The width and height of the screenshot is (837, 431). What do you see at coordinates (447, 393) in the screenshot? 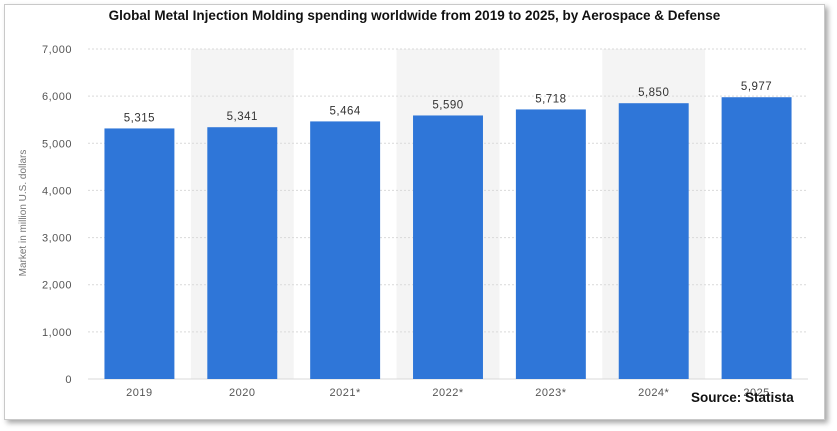
I see `x-tick-label: 2022*` at bounding box center [447, 393].